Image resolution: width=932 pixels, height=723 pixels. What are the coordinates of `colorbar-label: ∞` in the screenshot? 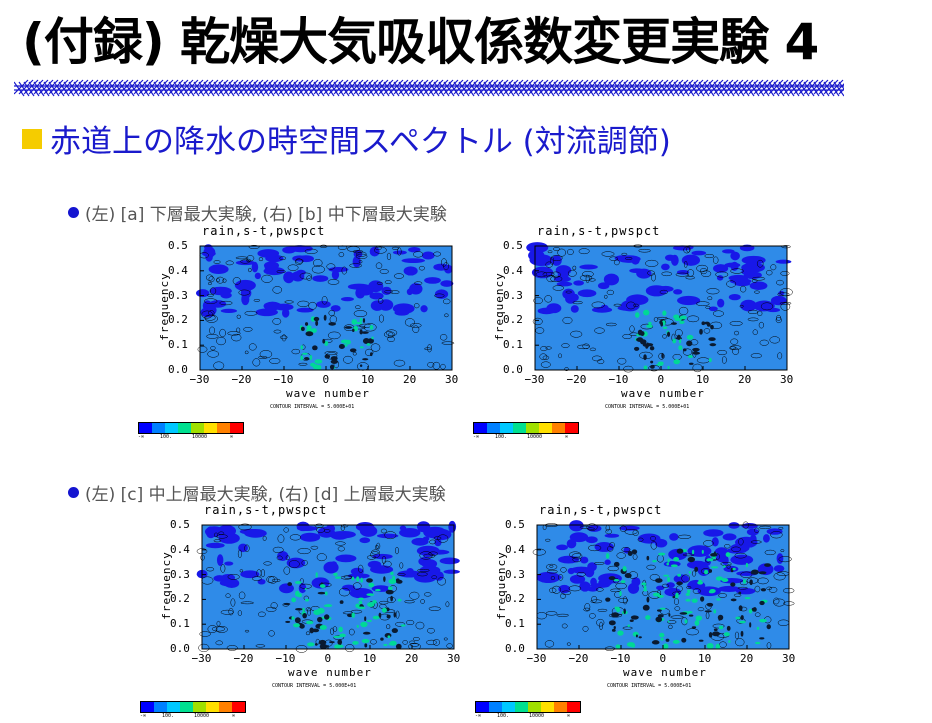 It's located at (234, 716).